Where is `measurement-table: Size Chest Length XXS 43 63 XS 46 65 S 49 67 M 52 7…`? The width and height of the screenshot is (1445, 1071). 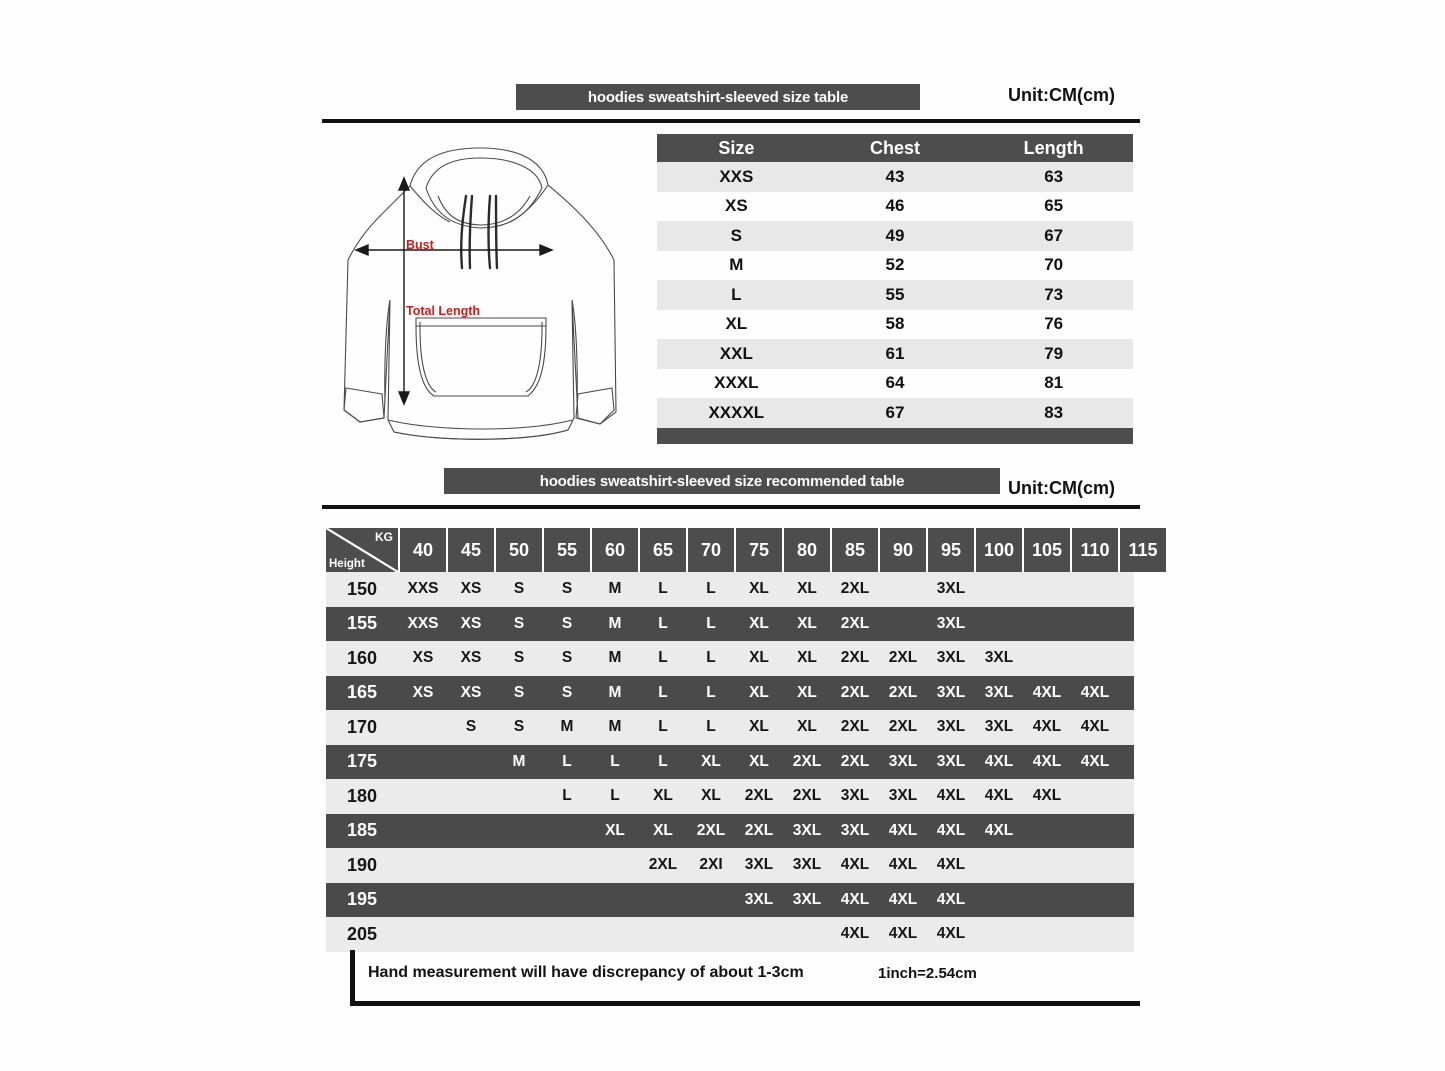 measurement-table: Size Chest Length XXS 43 63 XS 46 65 S 49 67 M 52 7… is located at coordinates (895, 289).